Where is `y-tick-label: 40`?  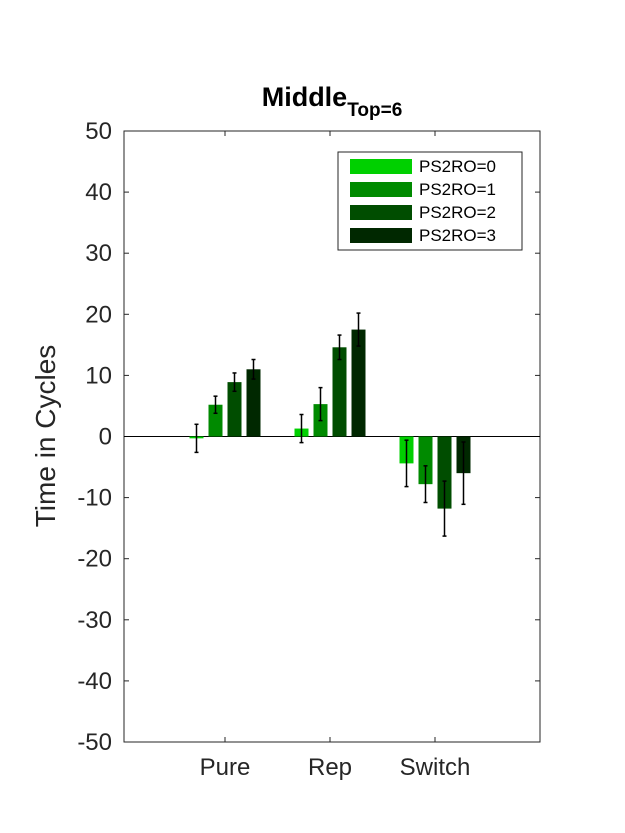 y-tick-label: 40 is located at coordinates (98, 192).